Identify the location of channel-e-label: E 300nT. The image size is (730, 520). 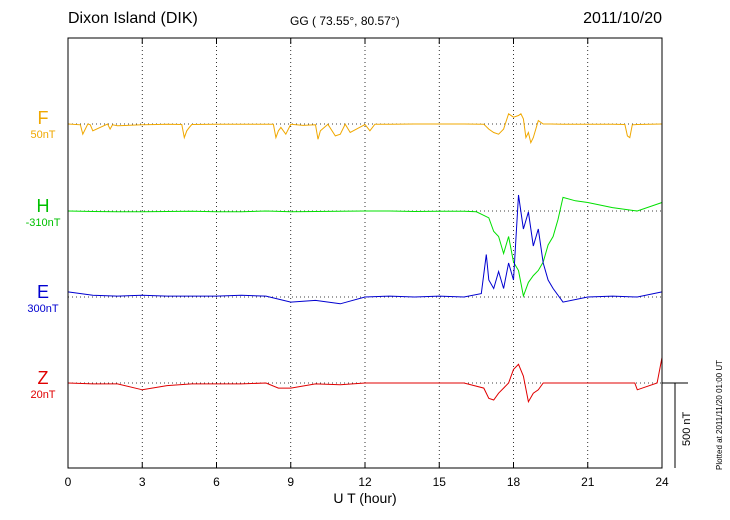
(43, 299).